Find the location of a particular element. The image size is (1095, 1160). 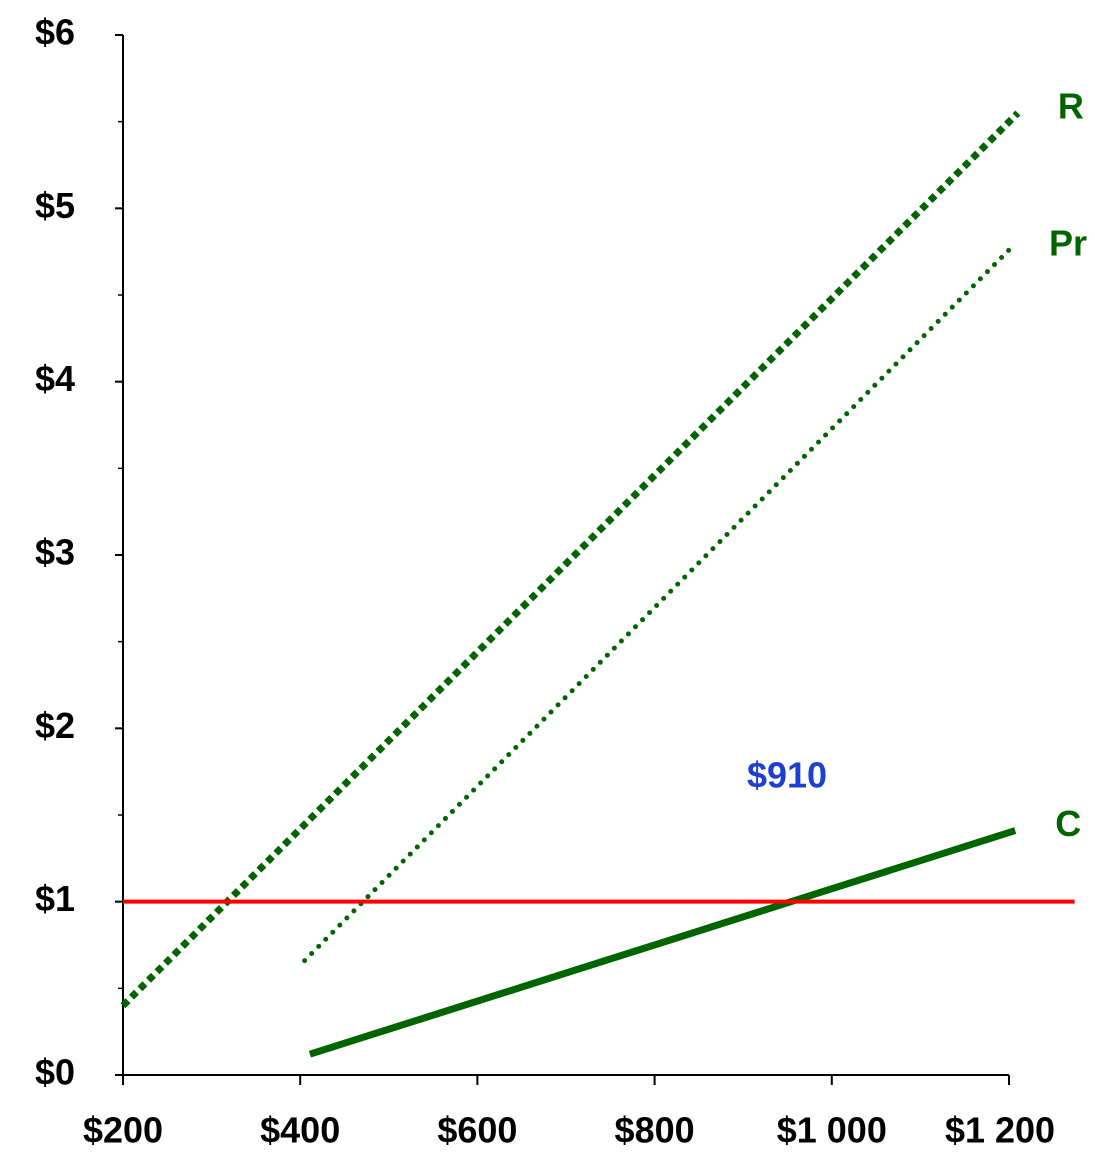

x-tick-label: $400 is located at coordinates (300, 1130).